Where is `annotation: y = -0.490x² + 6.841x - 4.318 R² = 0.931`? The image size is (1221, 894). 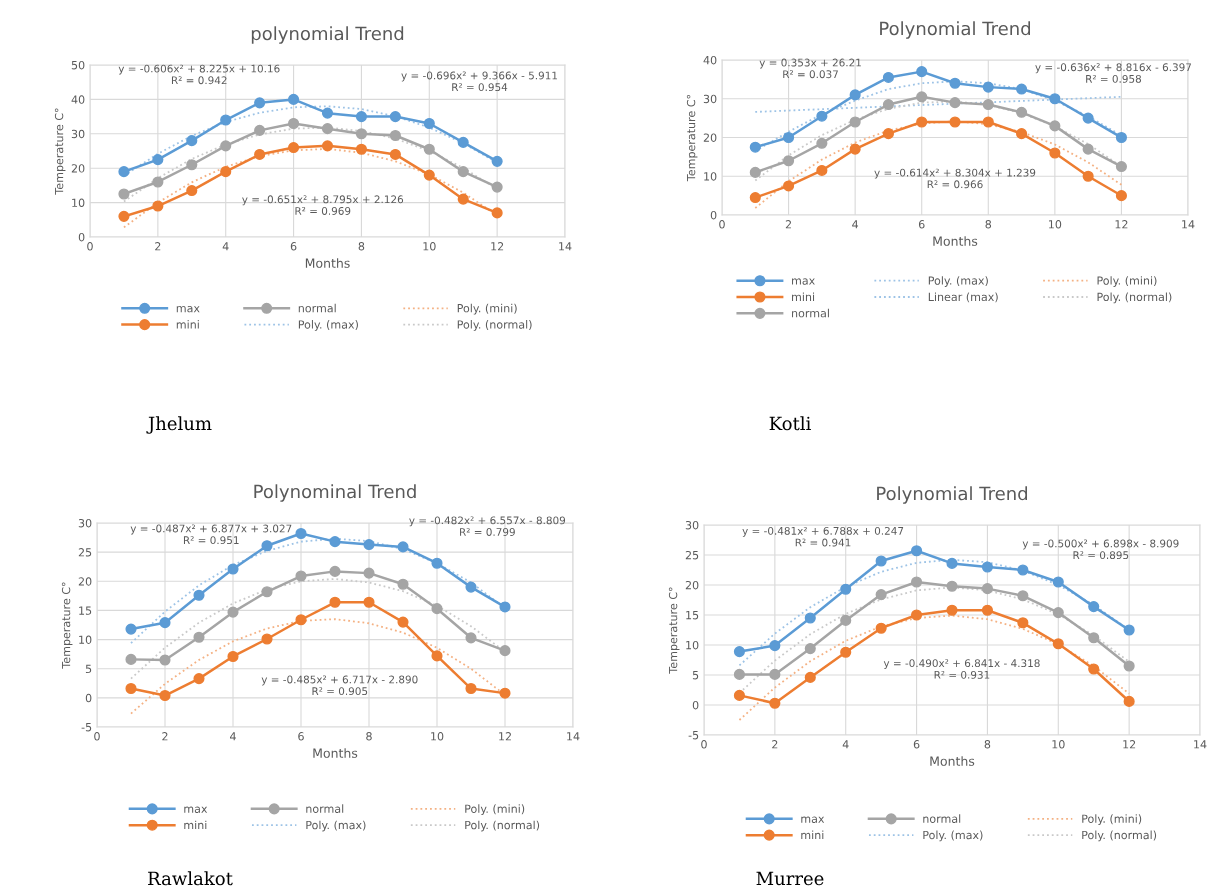 annotation: y = -0.490x² + 6.841x - 4.318 R² = 0.931 is located at coordinates (961, 669).